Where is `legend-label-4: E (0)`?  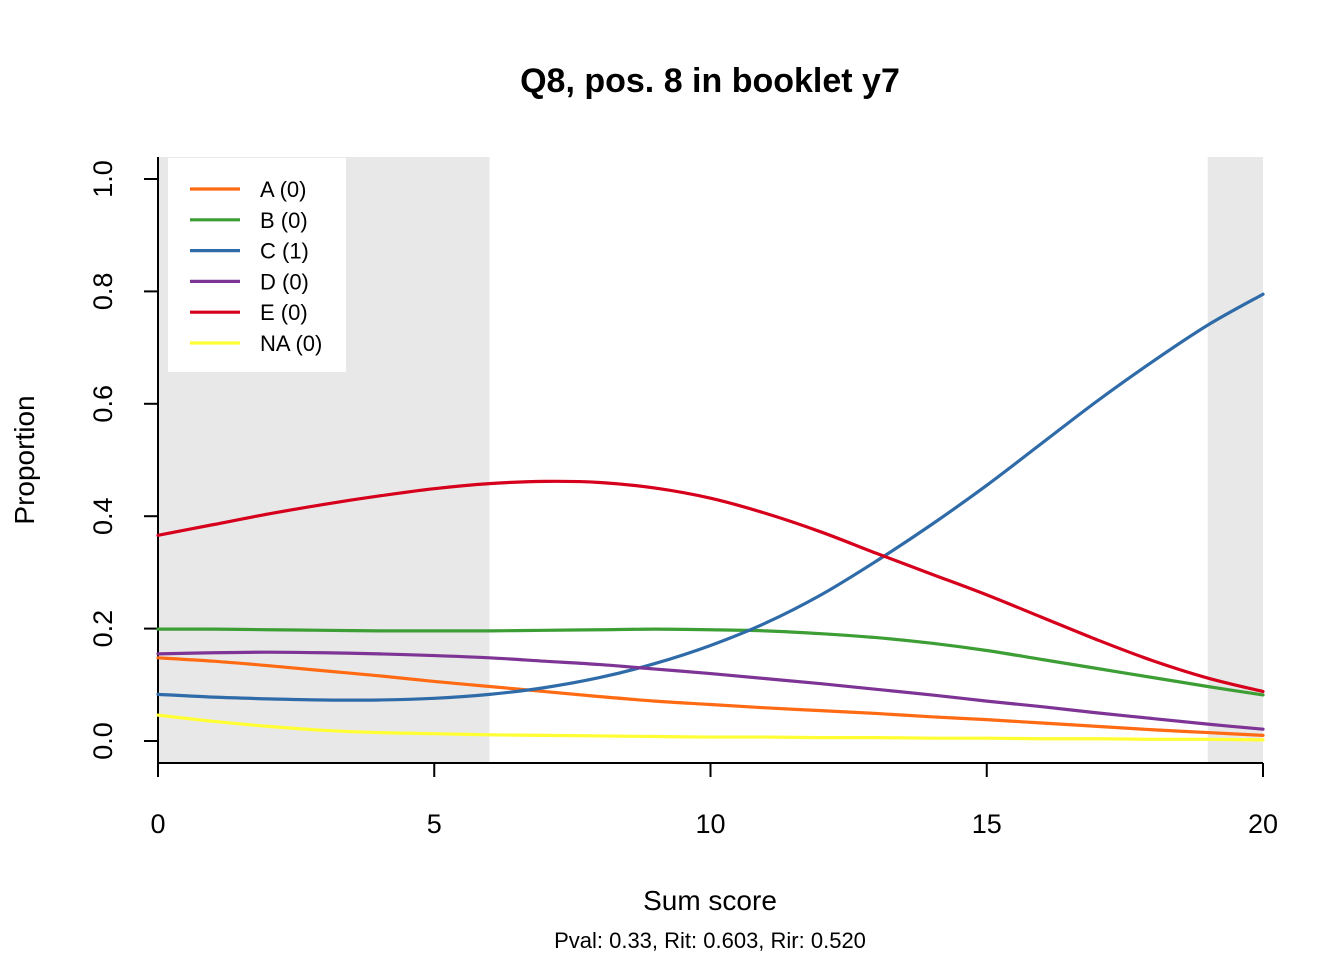
legend-label-4: E (0) is located at coordinates (284, 312).